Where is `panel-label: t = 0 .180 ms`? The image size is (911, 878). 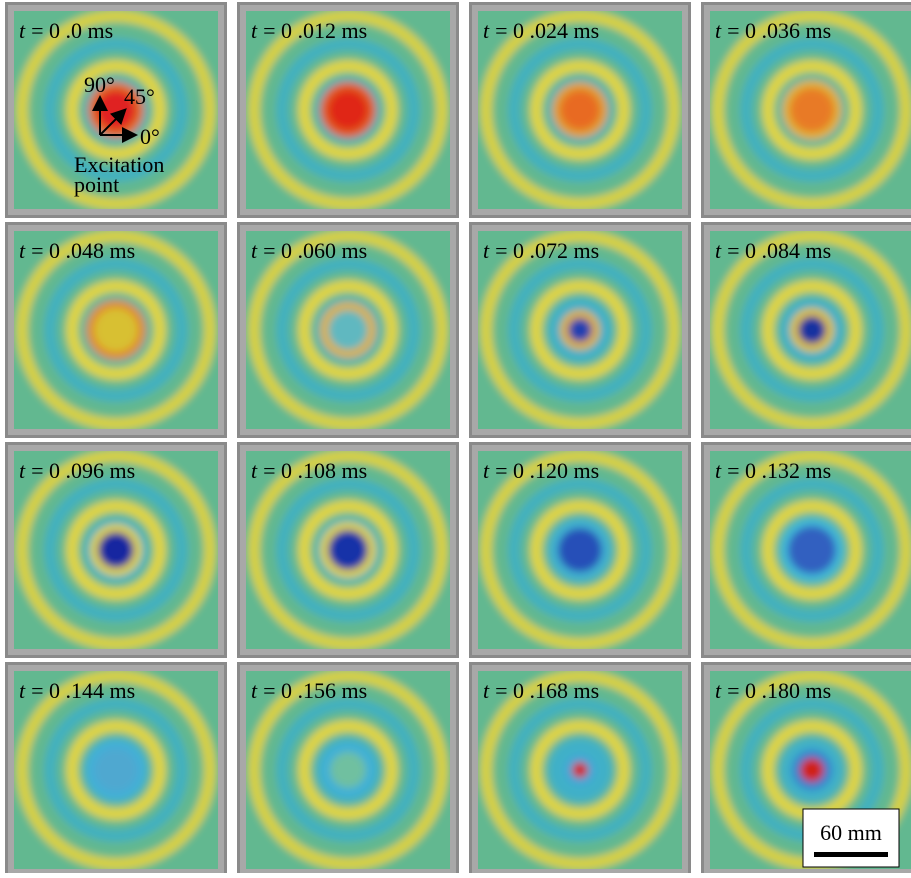 panel-label: t = 0 .180 ms is located at coordinates (773, 690).